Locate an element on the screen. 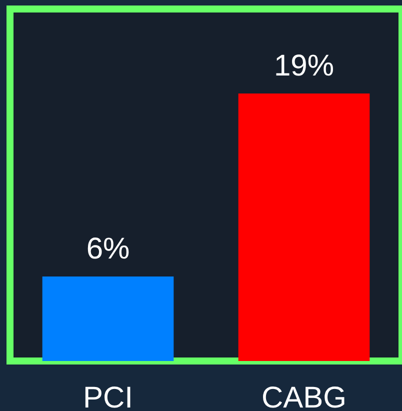  data-label: 19% is located at coordinates (304, 65).